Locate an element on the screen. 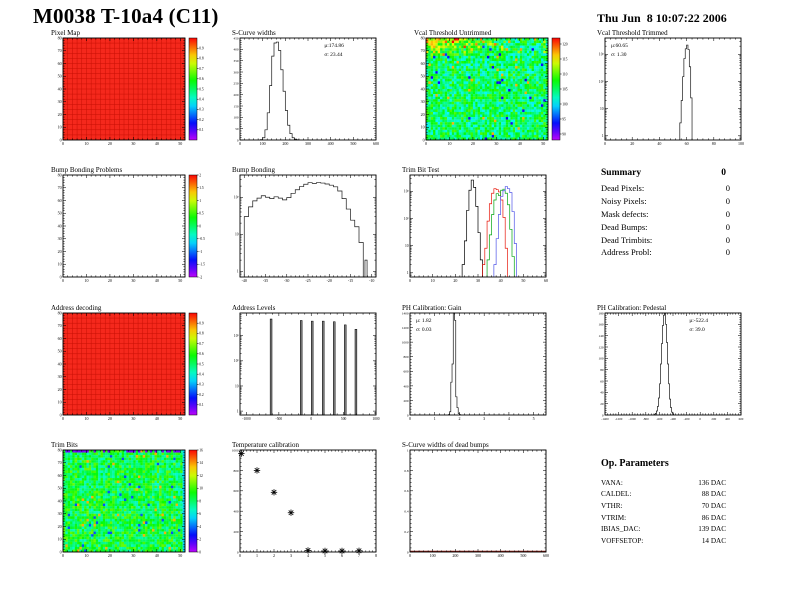 The image size is (792, 612). summary-total: 0 is located at coordinates (723, 173).